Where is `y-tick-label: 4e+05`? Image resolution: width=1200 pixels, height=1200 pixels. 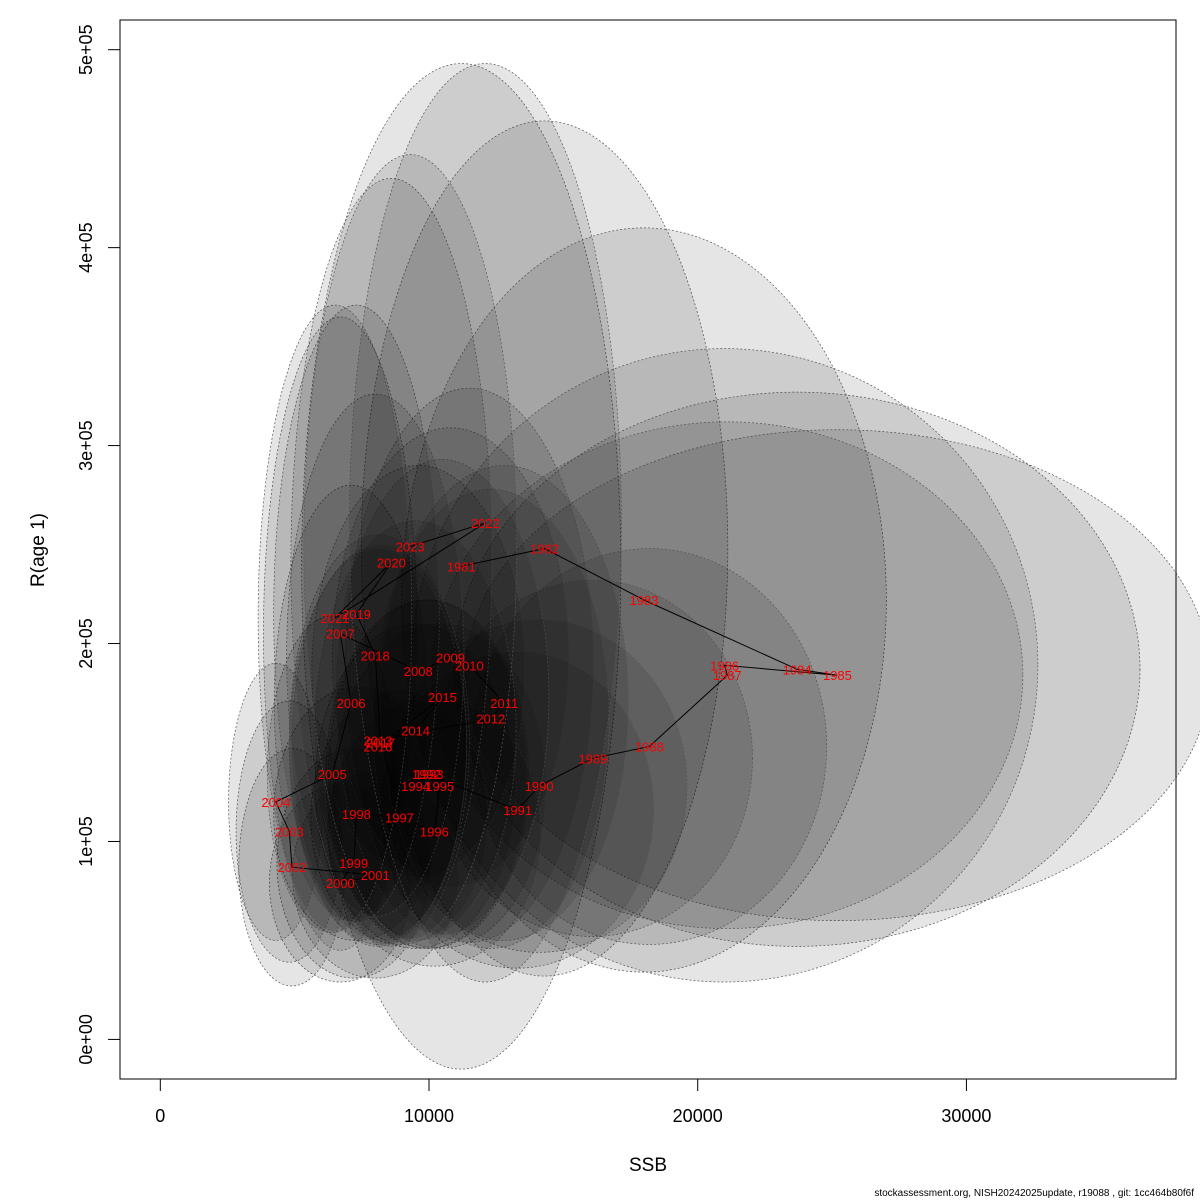
y-tick-label: 4e+05 is located at coordinates (86, 247).